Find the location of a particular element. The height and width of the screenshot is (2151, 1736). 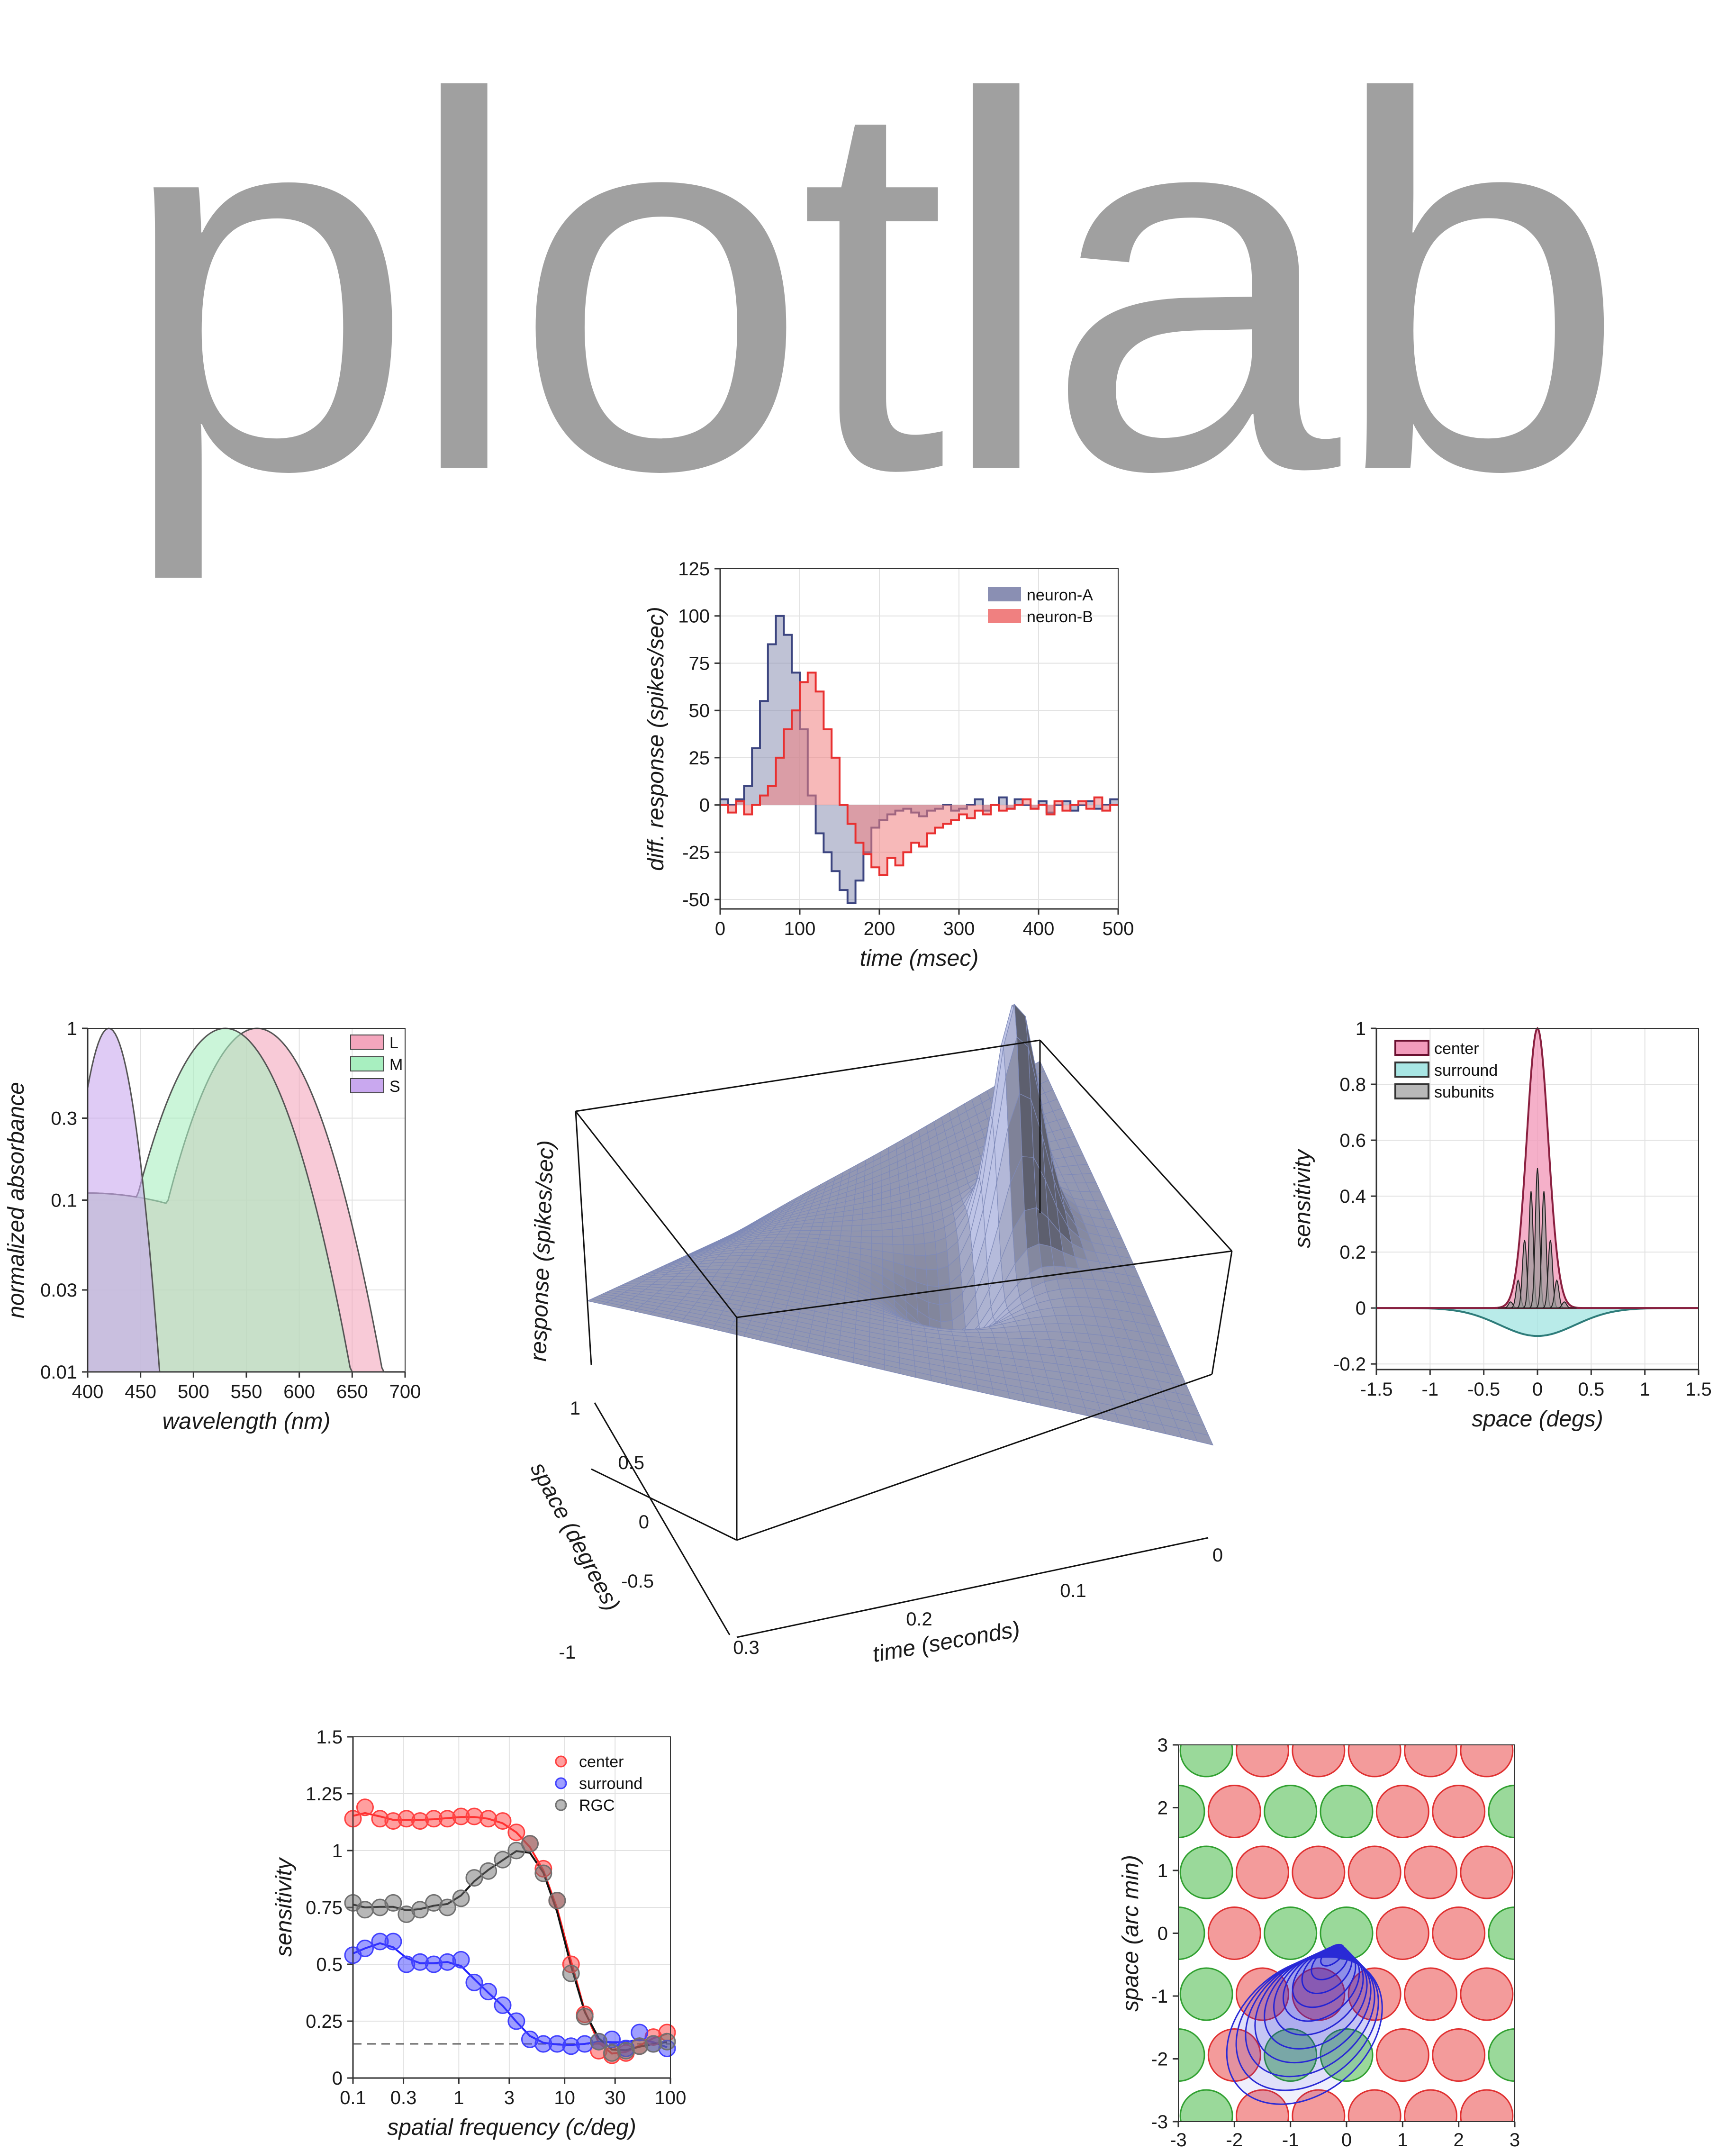

y-tick-label: 0.5 is located at coordinates (631, 1462).